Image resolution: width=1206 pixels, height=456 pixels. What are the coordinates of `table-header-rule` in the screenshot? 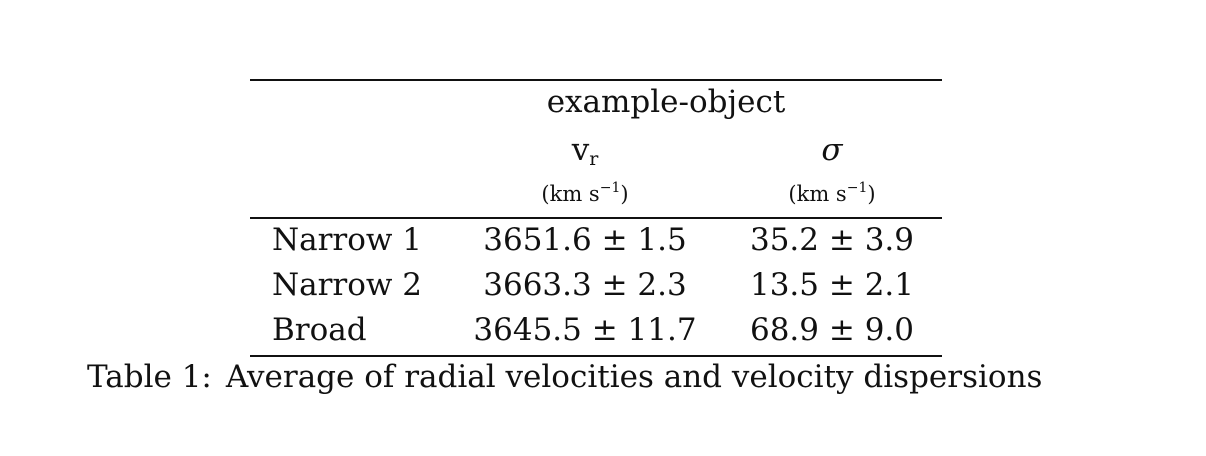 It's located at (596, 218).